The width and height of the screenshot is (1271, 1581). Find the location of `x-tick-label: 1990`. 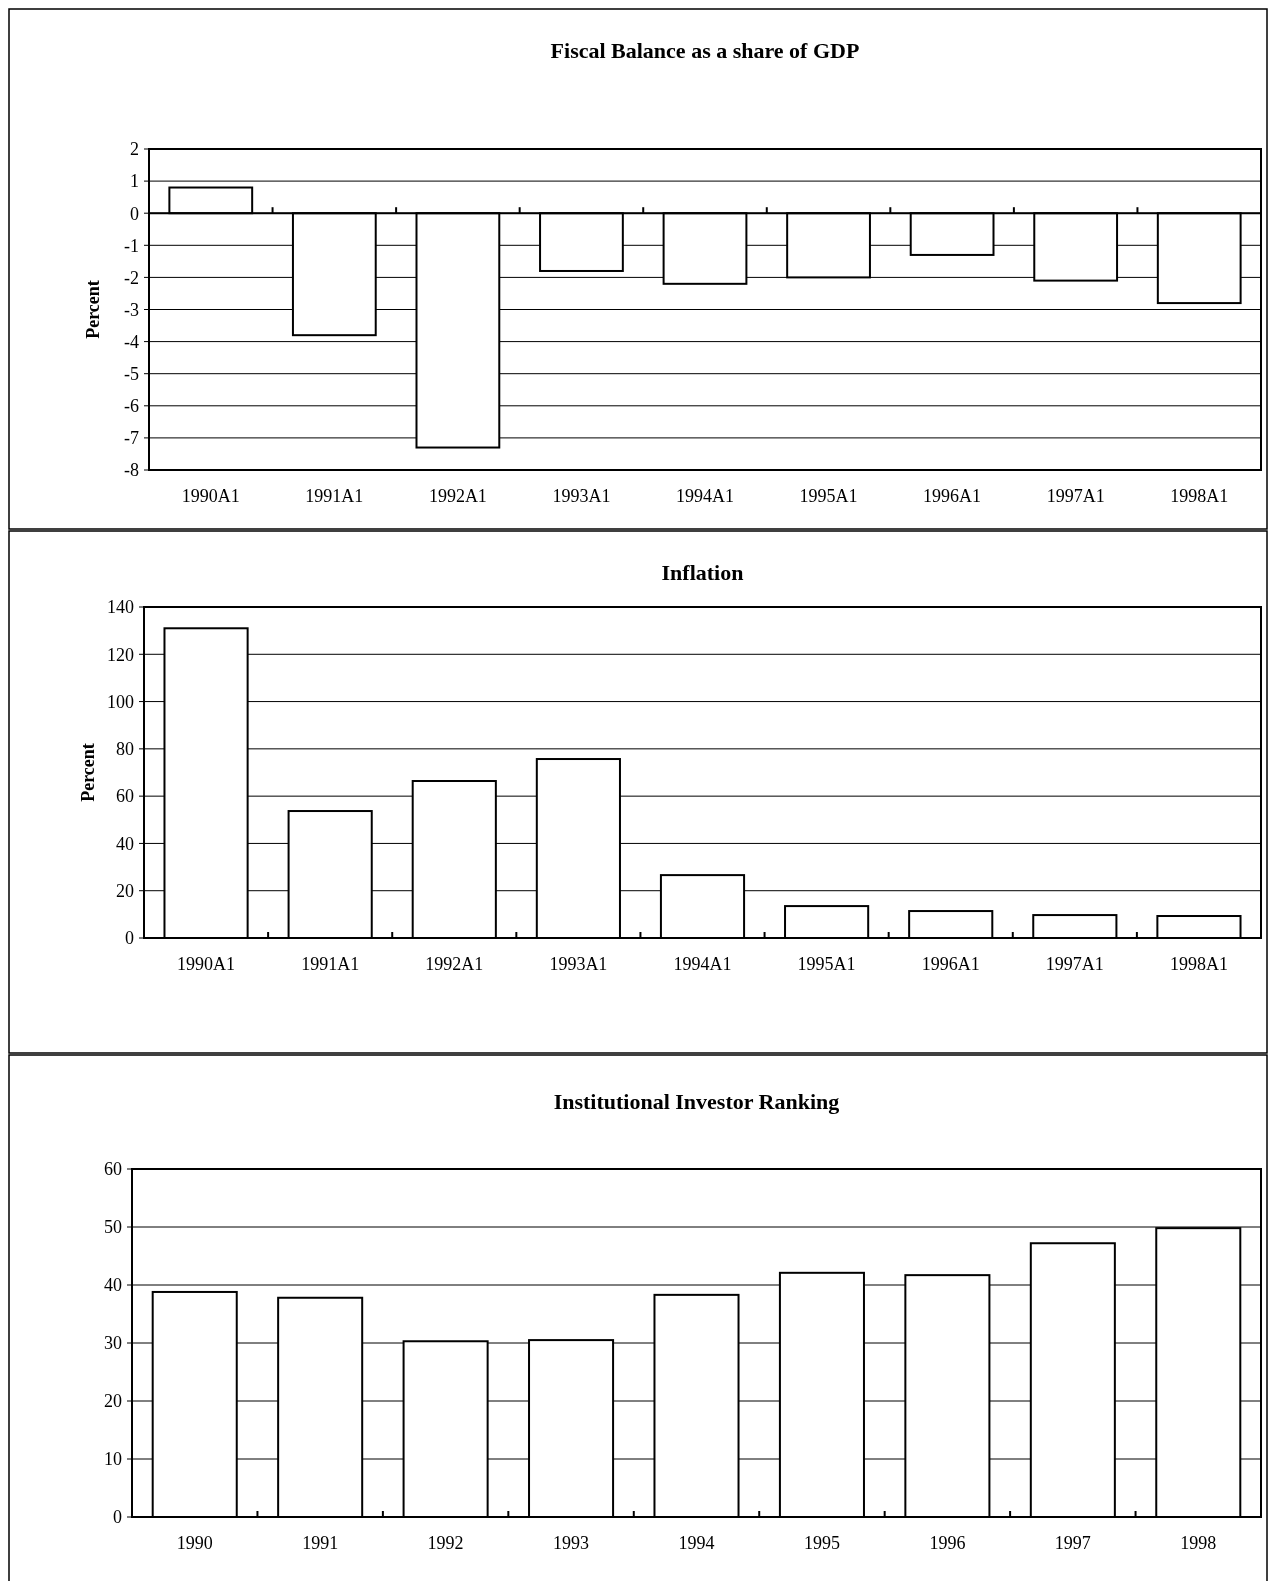

x-tick-label: 1990 is located at coordinates (194, 1543).